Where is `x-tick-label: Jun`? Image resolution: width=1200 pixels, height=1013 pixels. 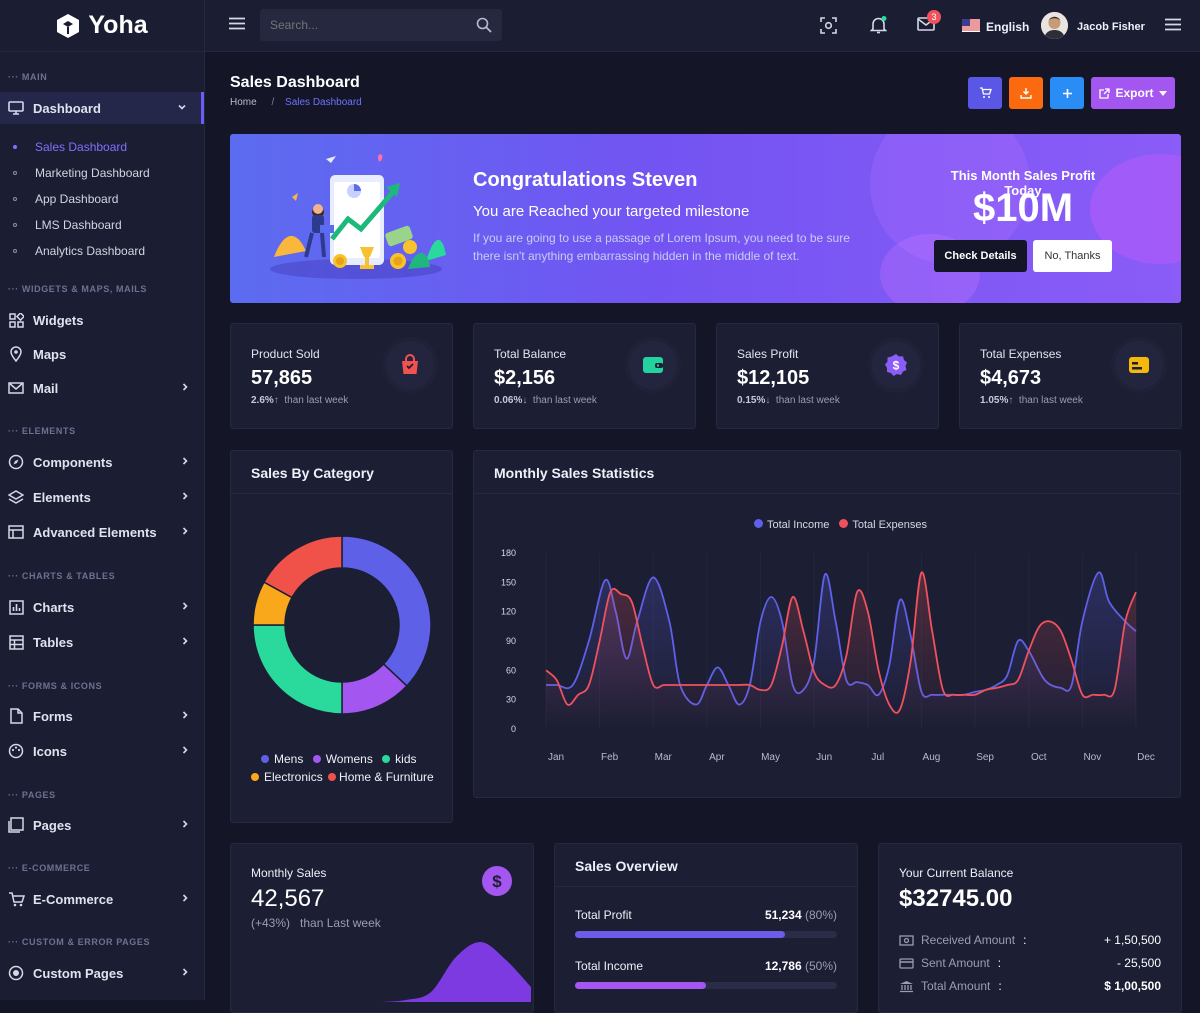 x-tick-label: Jun is located at coordinates (824, 757).